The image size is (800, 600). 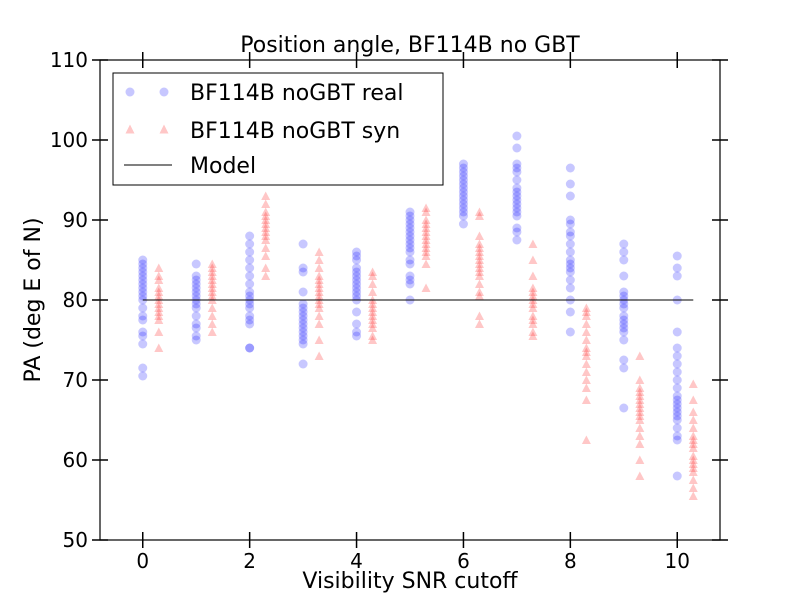 I want to click on legend-label-syn: BF114B noGBT syn, so click(x=295, y=131).